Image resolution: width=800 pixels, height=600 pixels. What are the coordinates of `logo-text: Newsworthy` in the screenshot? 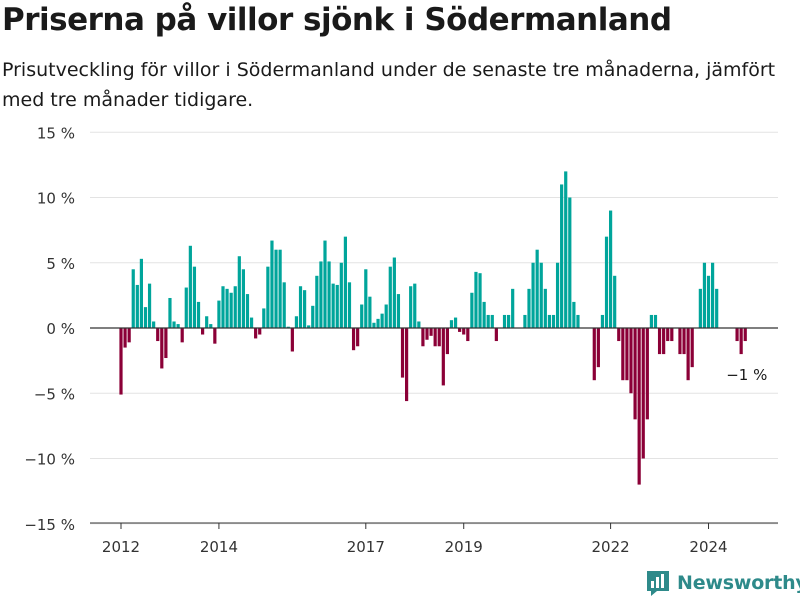 It's located at (738, 583).